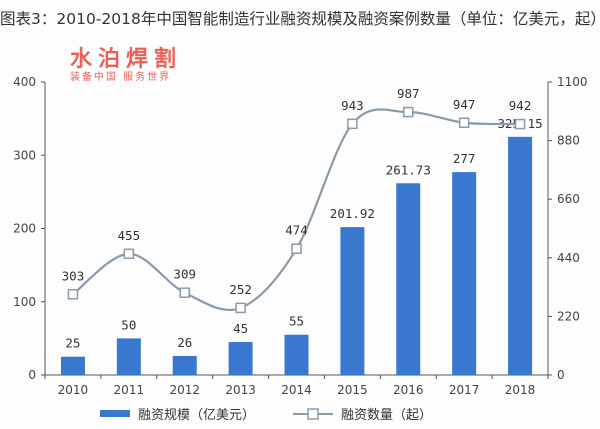  I want to click on line-data-label: 309, so click(184, 274).